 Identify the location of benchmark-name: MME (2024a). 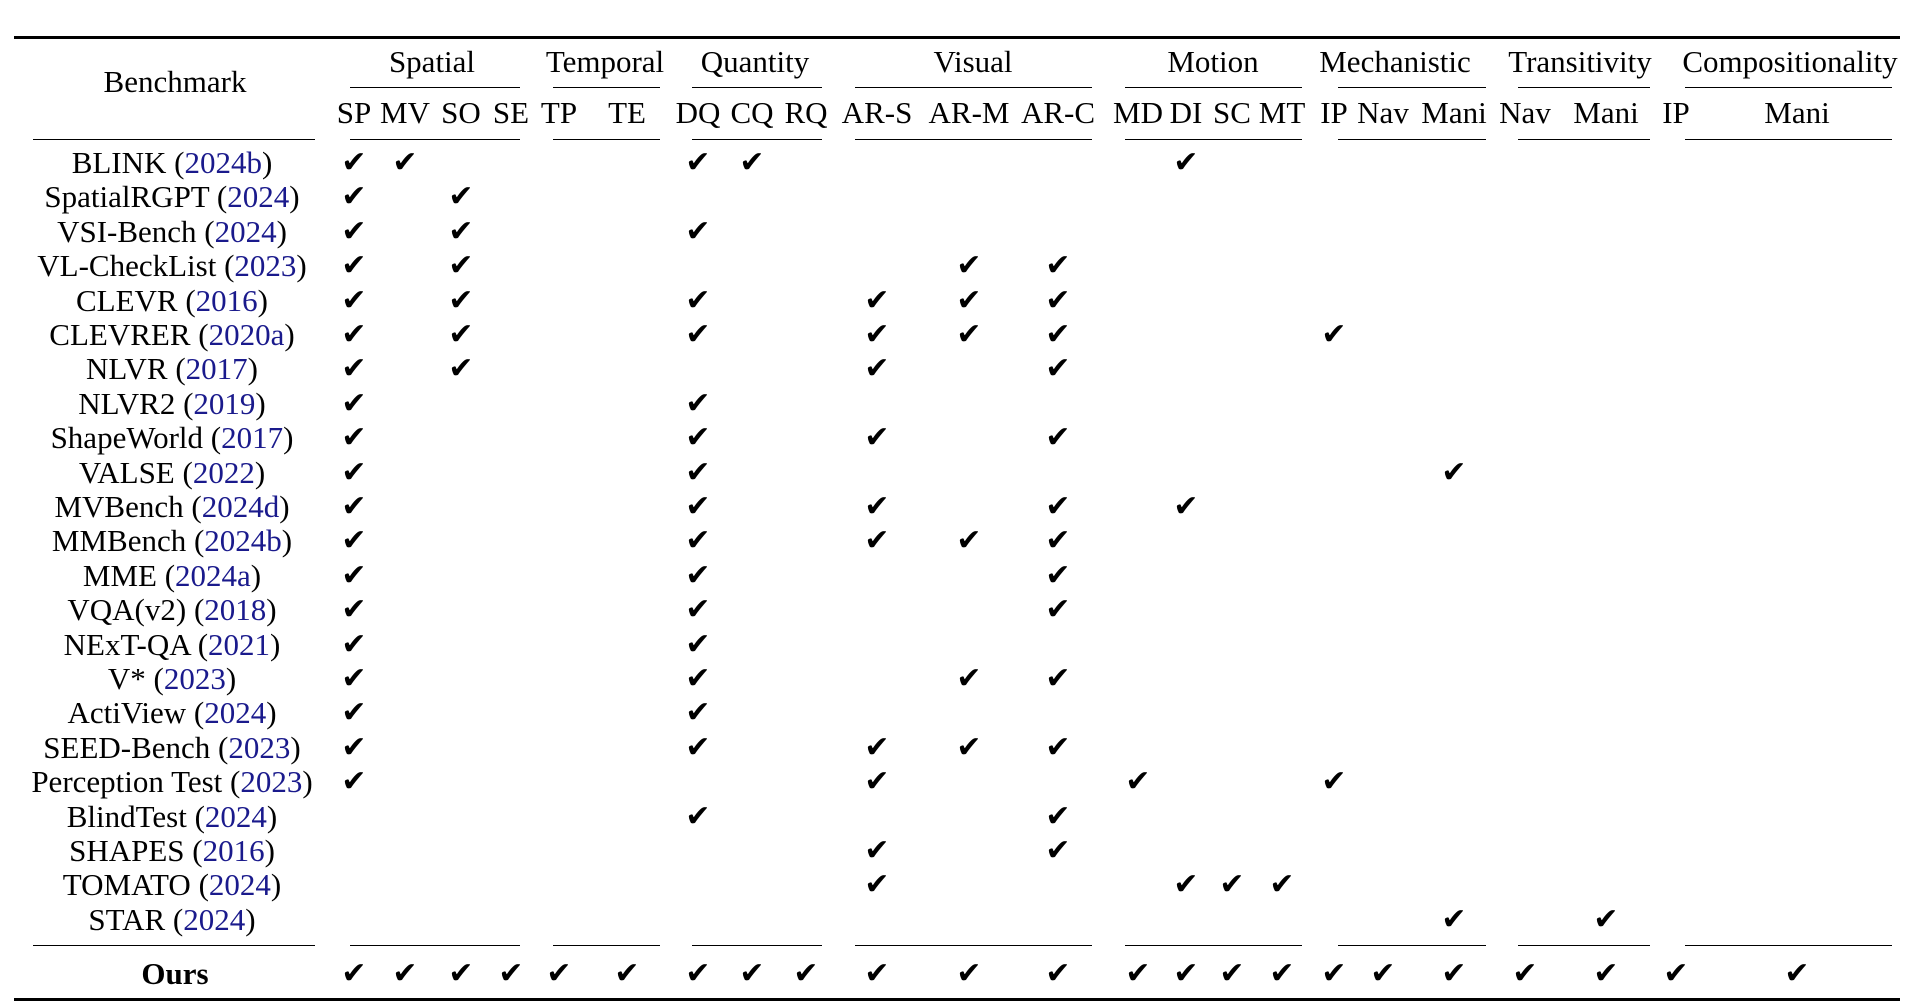
(172, 575).